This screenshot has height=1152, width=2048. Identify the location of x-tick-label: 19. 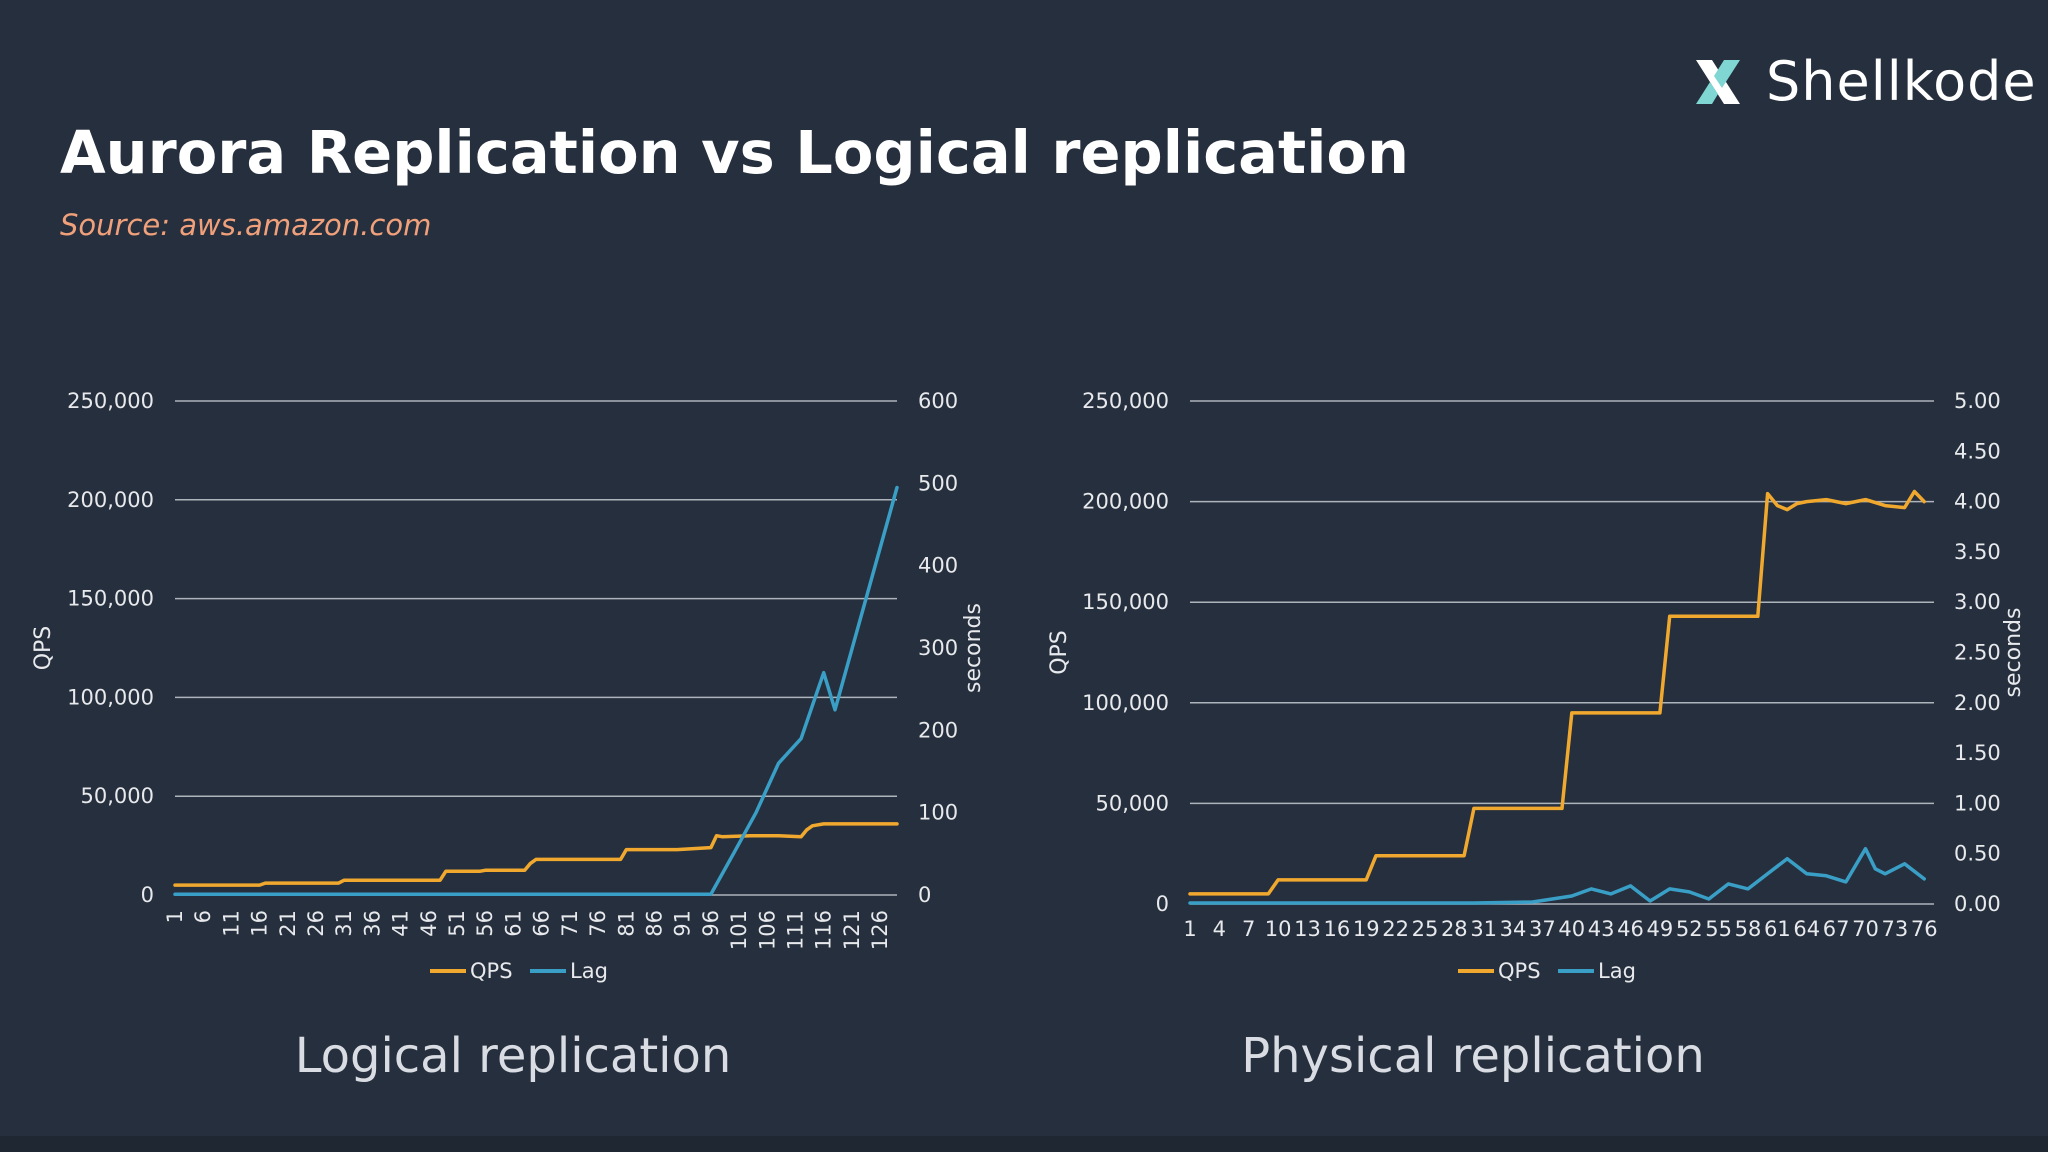
(1366, 929).